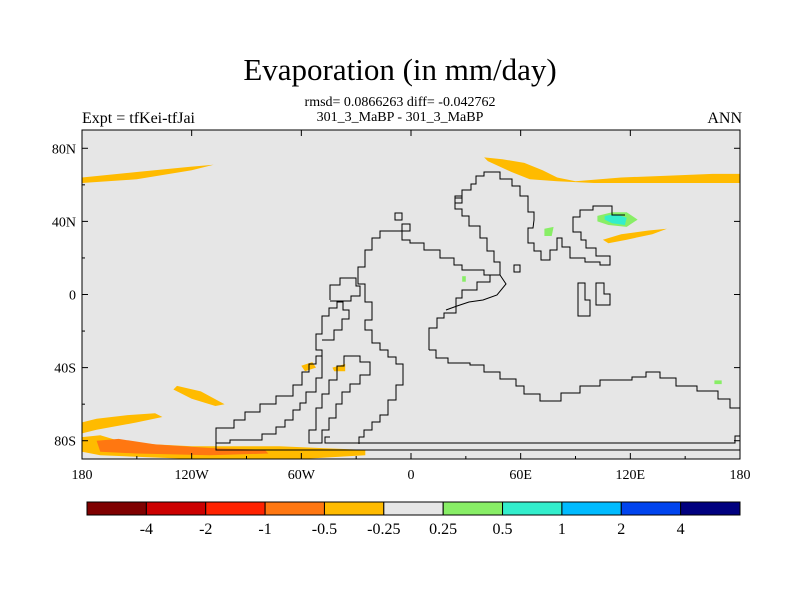 The height and width of the screenshot is (600, 800). I want to click on colorbar-label: 2, so click(621, 529).